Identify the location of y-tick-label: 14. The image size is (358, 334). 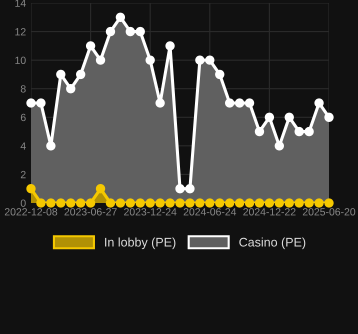
(20, 3).